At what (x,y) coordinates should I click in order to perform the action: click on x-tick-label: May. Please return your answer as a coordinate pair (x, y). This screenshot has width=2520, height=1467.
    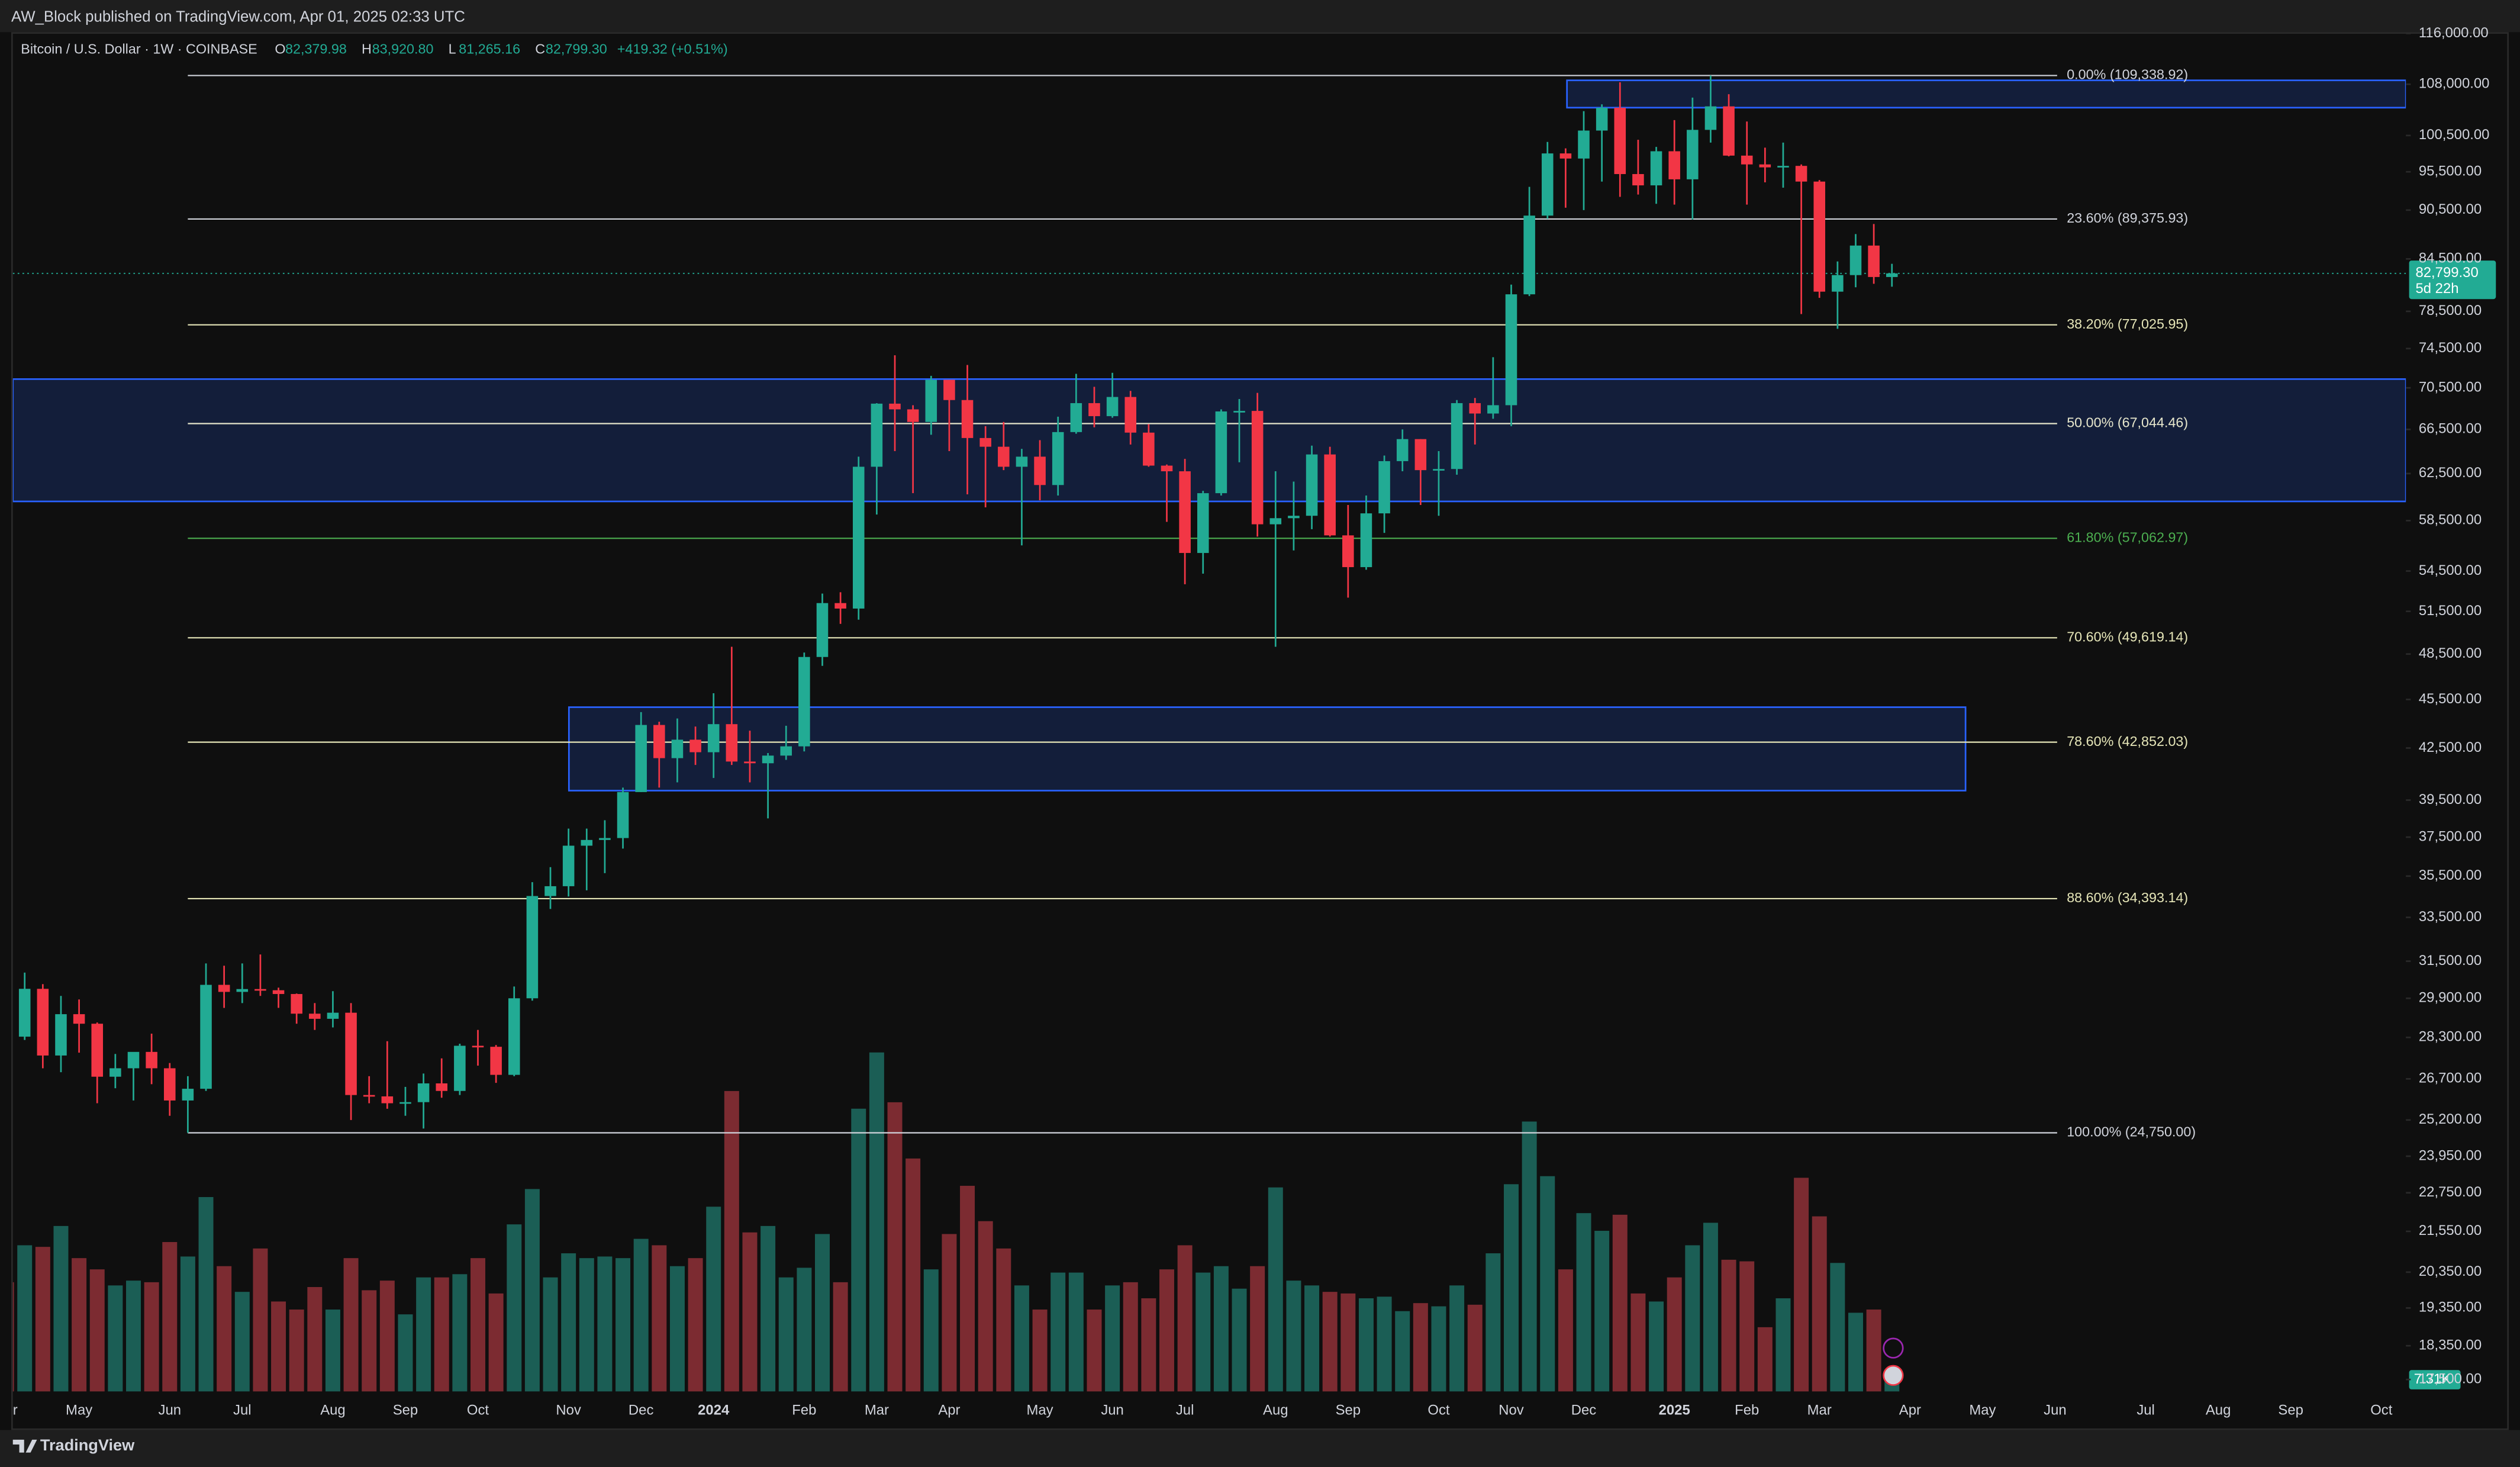
    Looking at the image, I should click on (79, 1410).